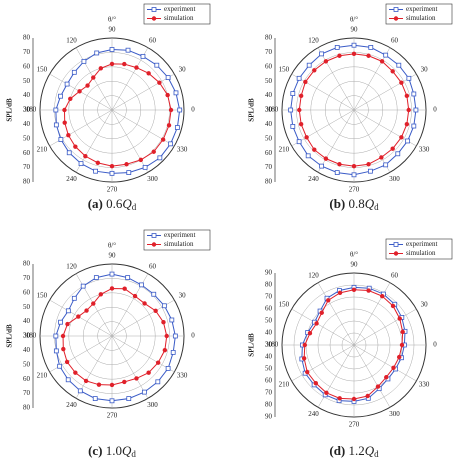 This screenshot has width=474, height=465. What do you see at coordinates (114, 203) in the screenshot?
I see `caption-number: 0.6` at bounding box center [114, 203].